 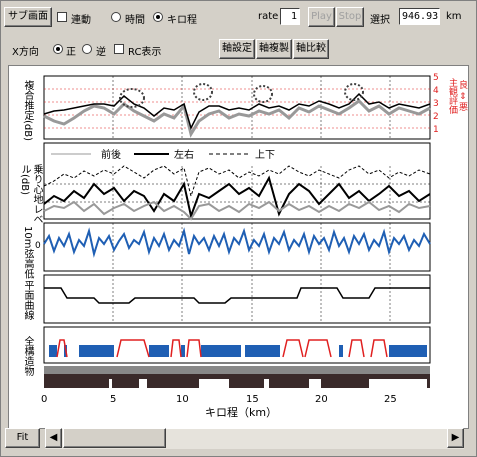 What do you see at coordinates (182, 20) in the screenshot?
I see `km-label: キロ程` at bounding box center [182, 20].